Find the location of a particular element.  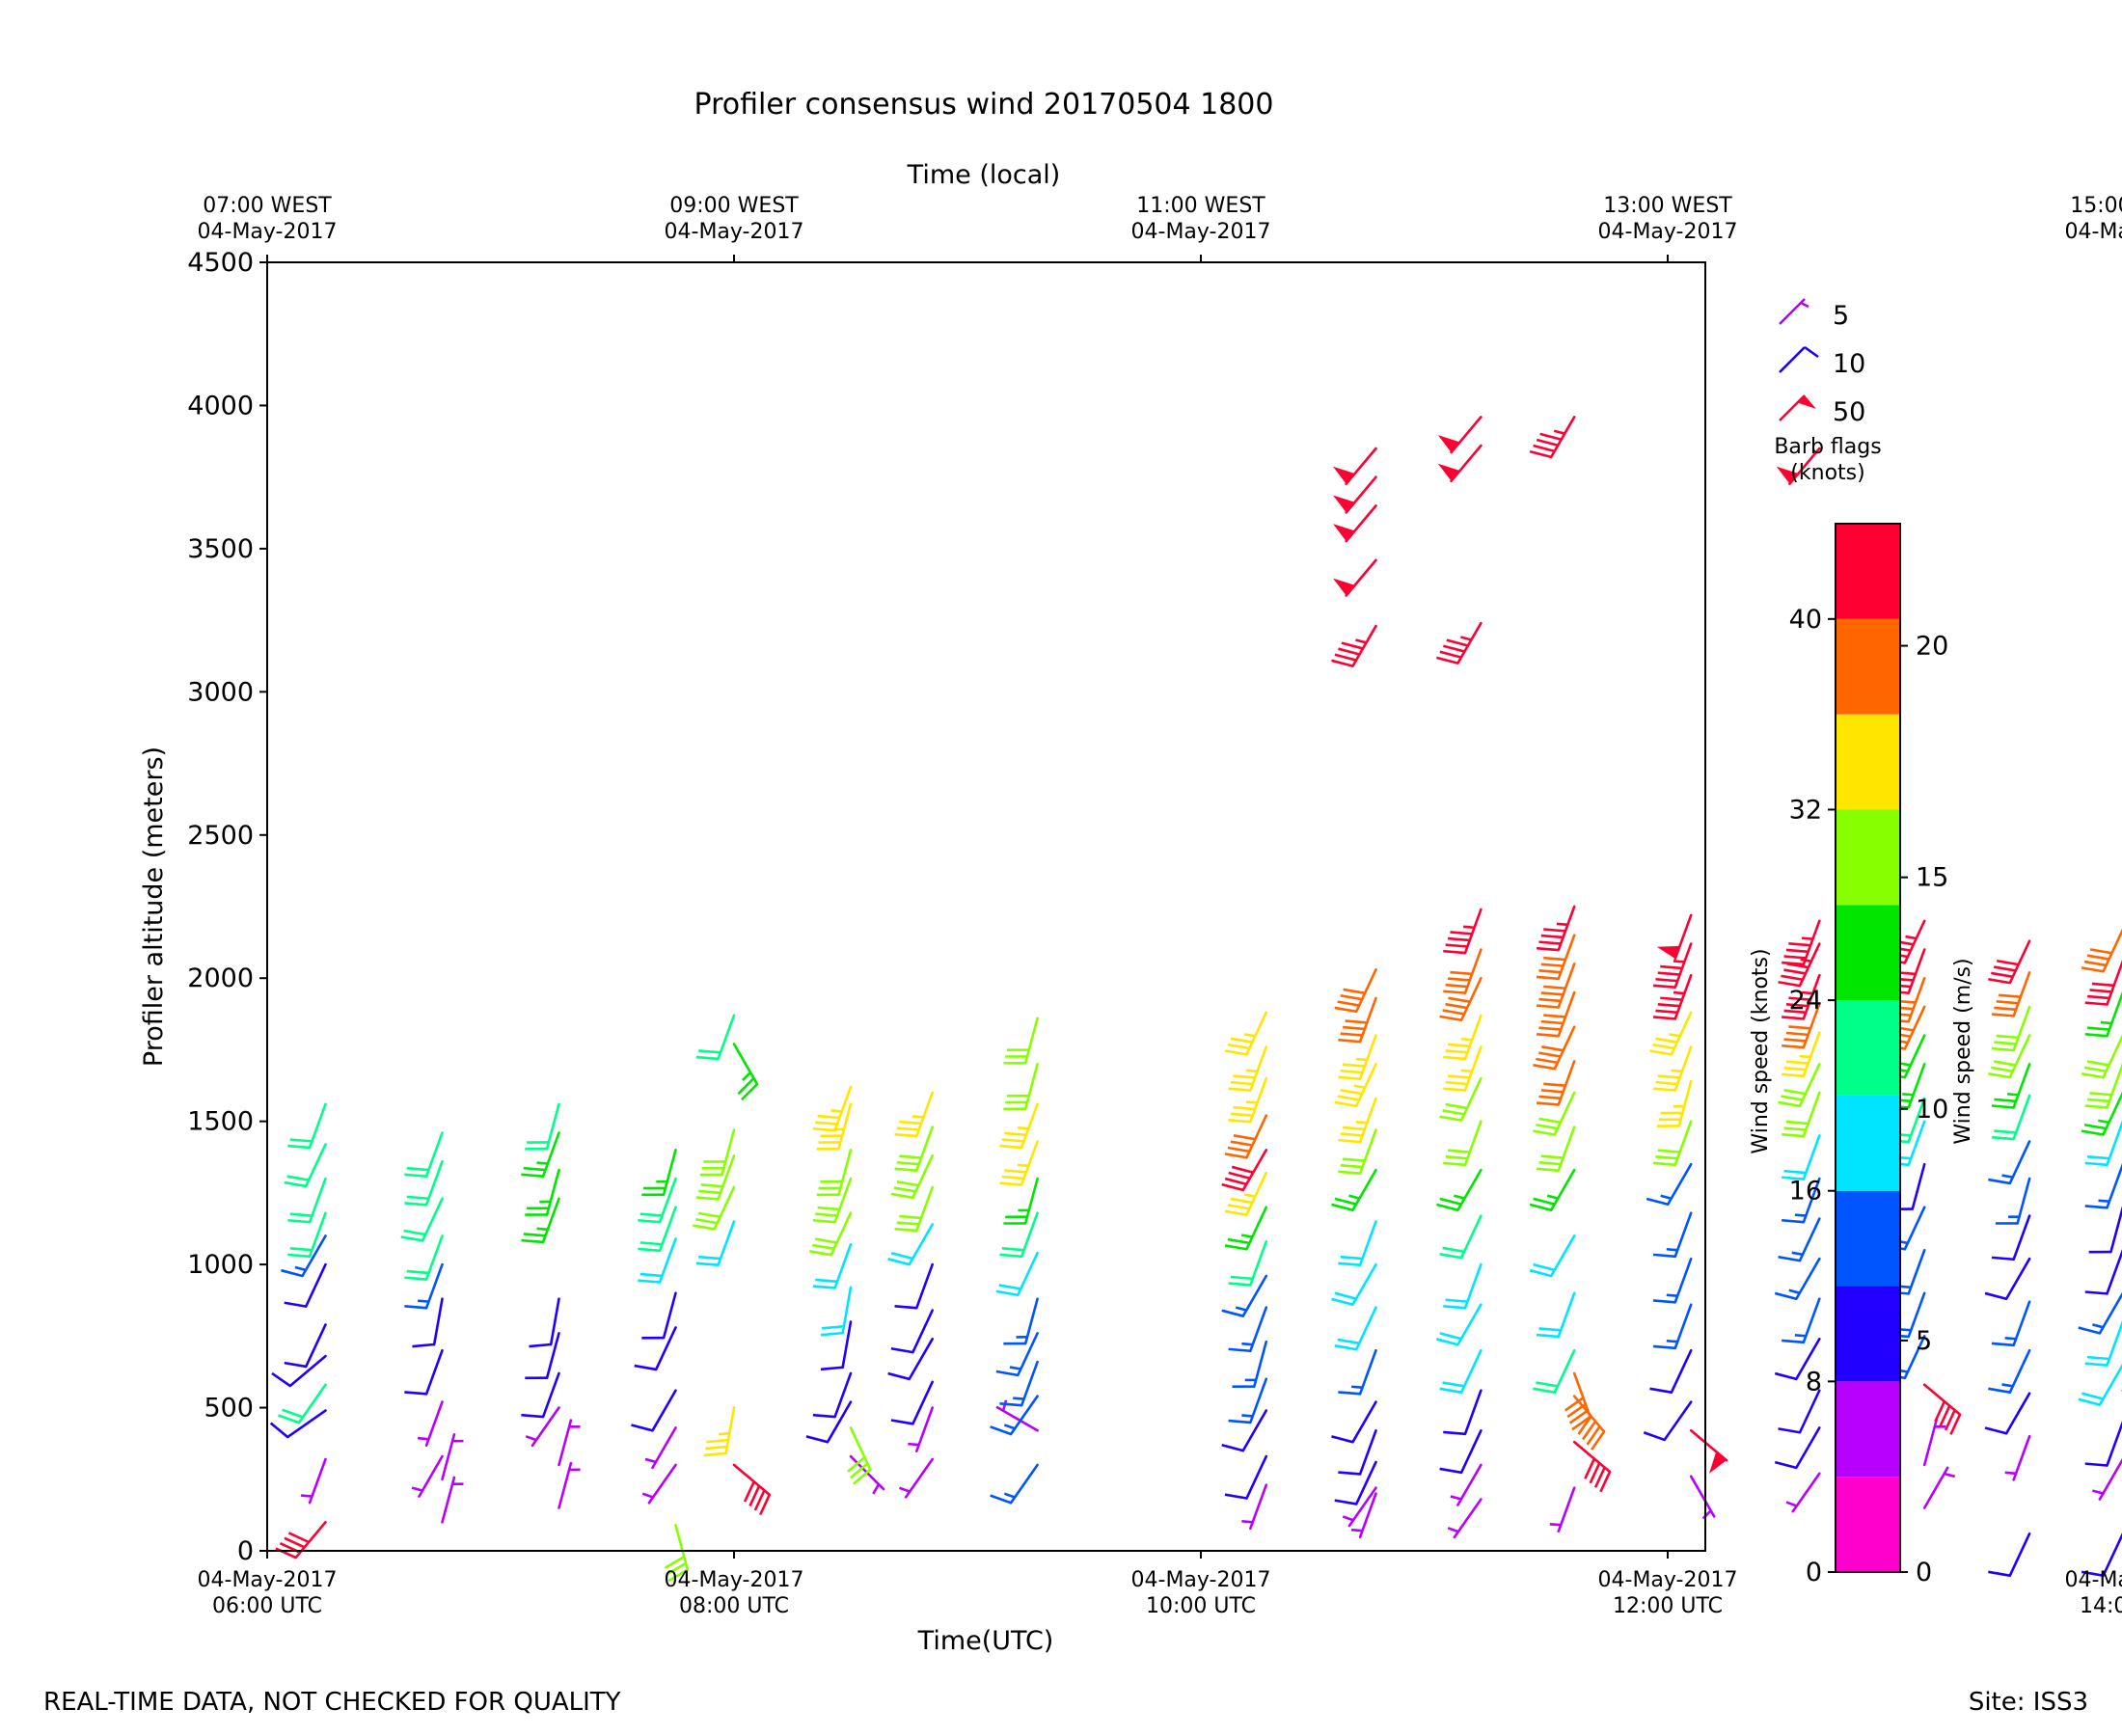

colorbar-tick-label-ms: 20 is located at coordinates (1932, 647).